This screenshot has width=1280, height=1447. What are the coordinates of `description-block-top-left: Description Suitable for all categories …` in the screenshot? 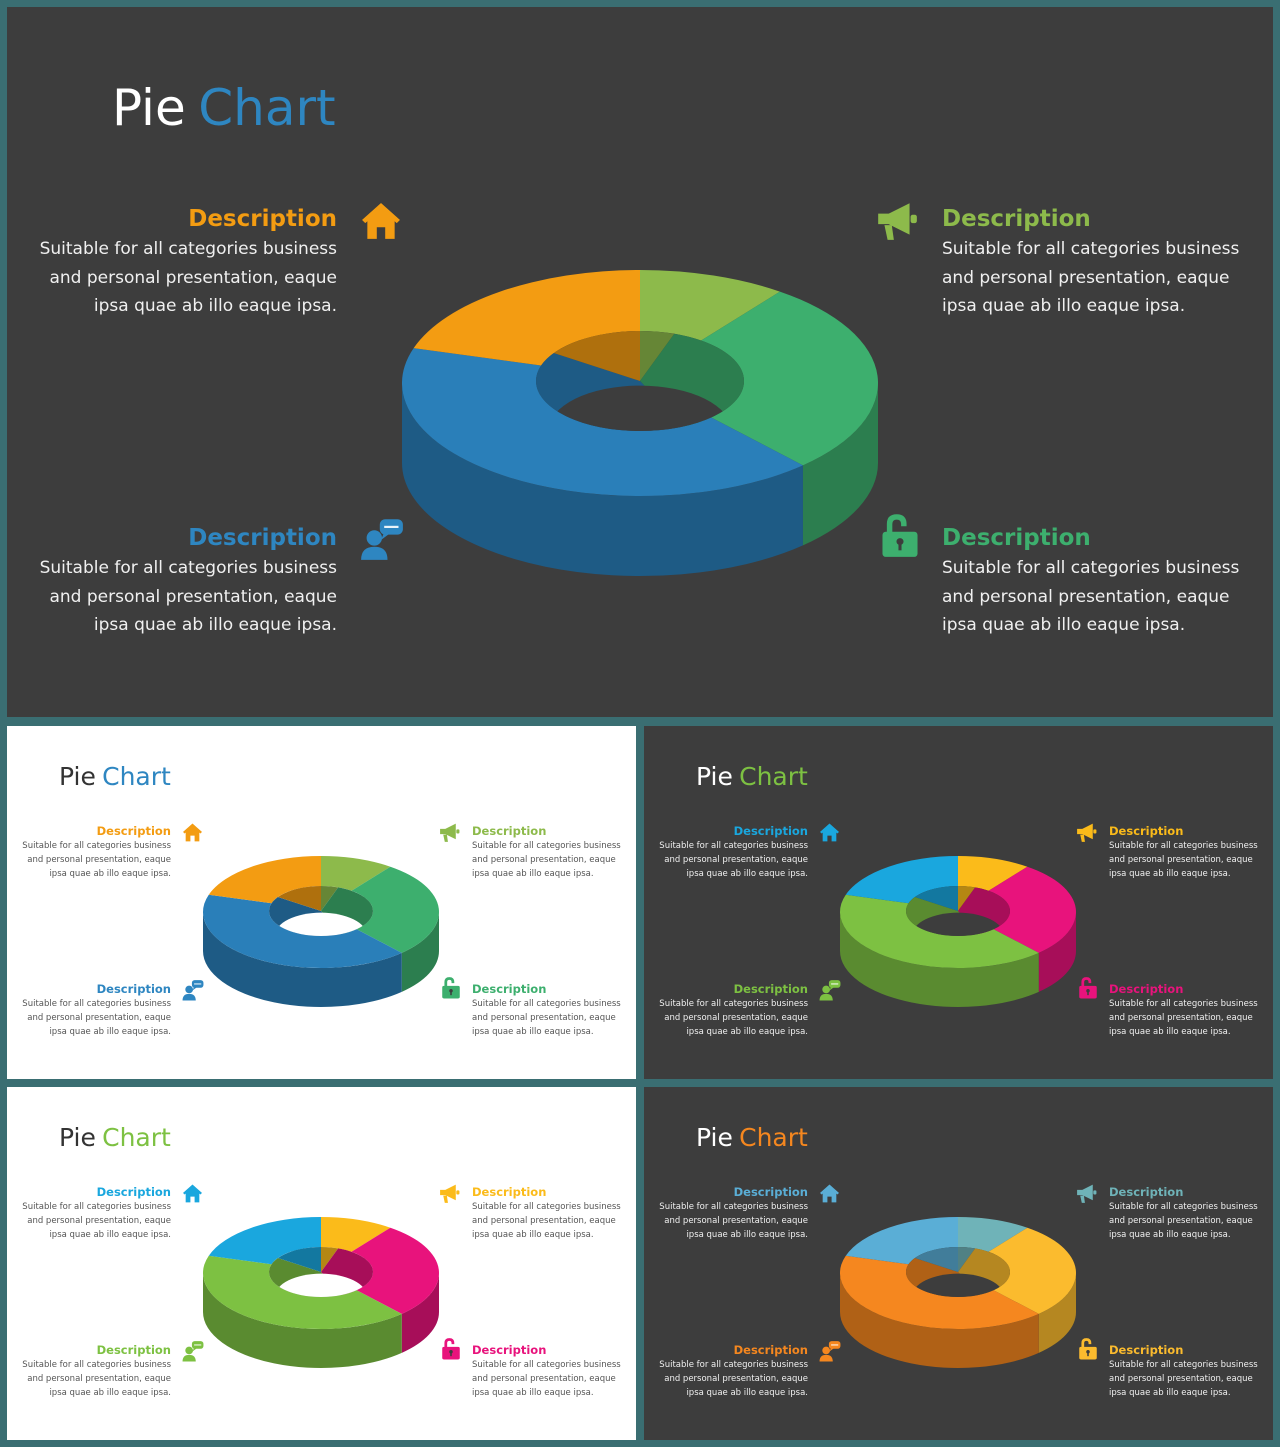 It's located at (733, 852).